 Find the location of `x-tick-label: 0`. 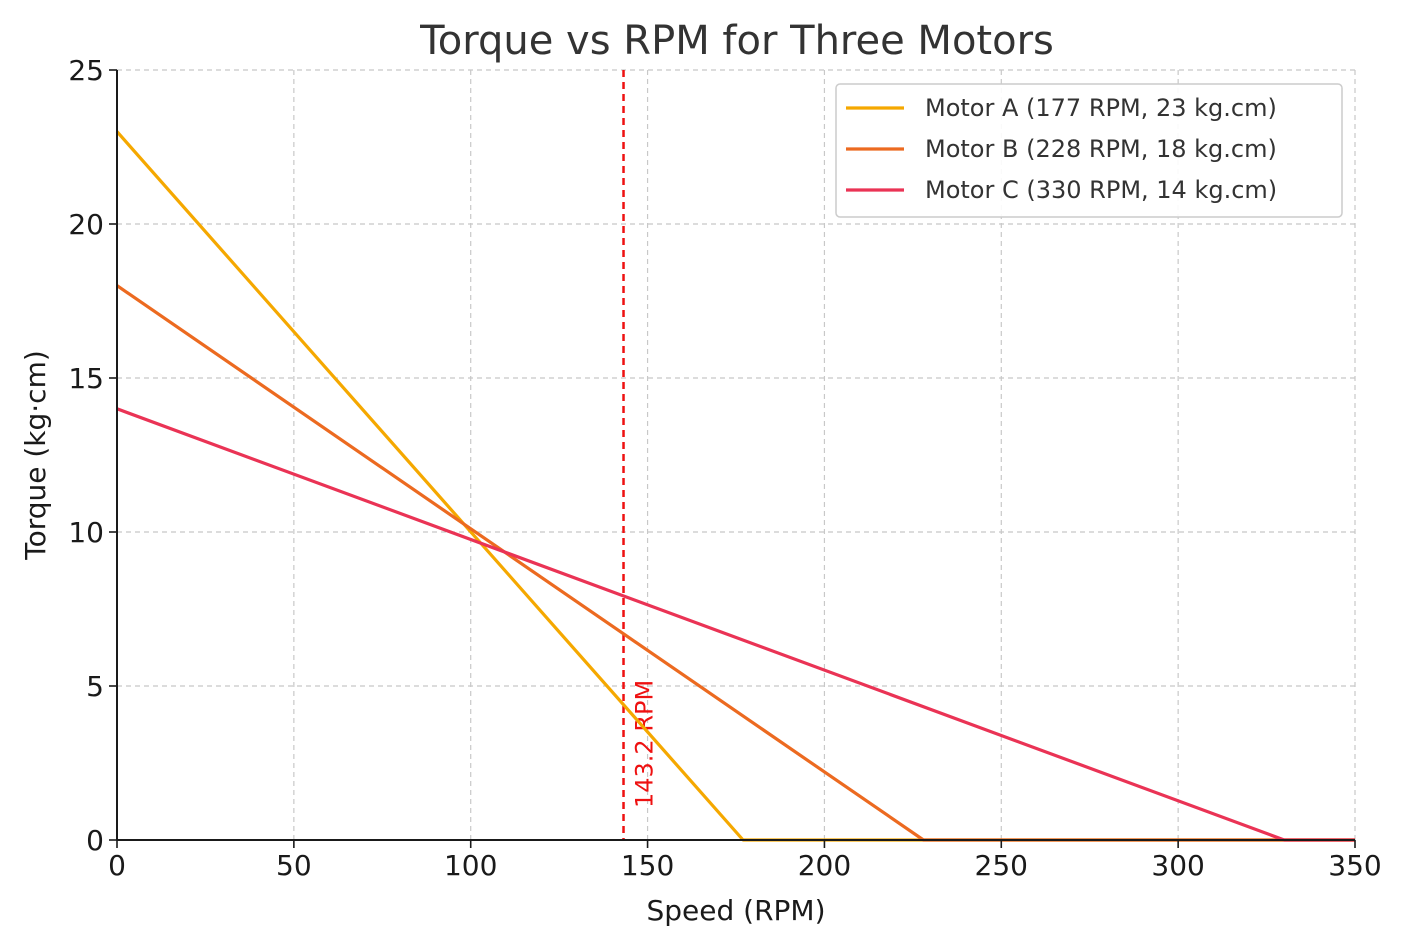

x-tick-label: 0 is located at coordinates (117, 865).